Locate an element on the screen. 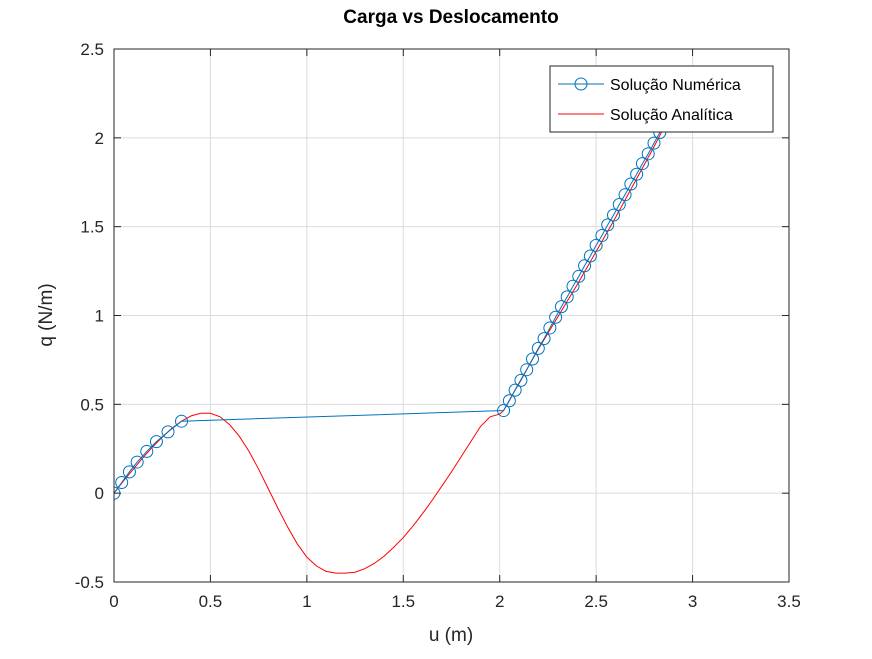 This screenshot has height=659, width=872. x-tick-label: 1 is located at coordinates (306, 601).